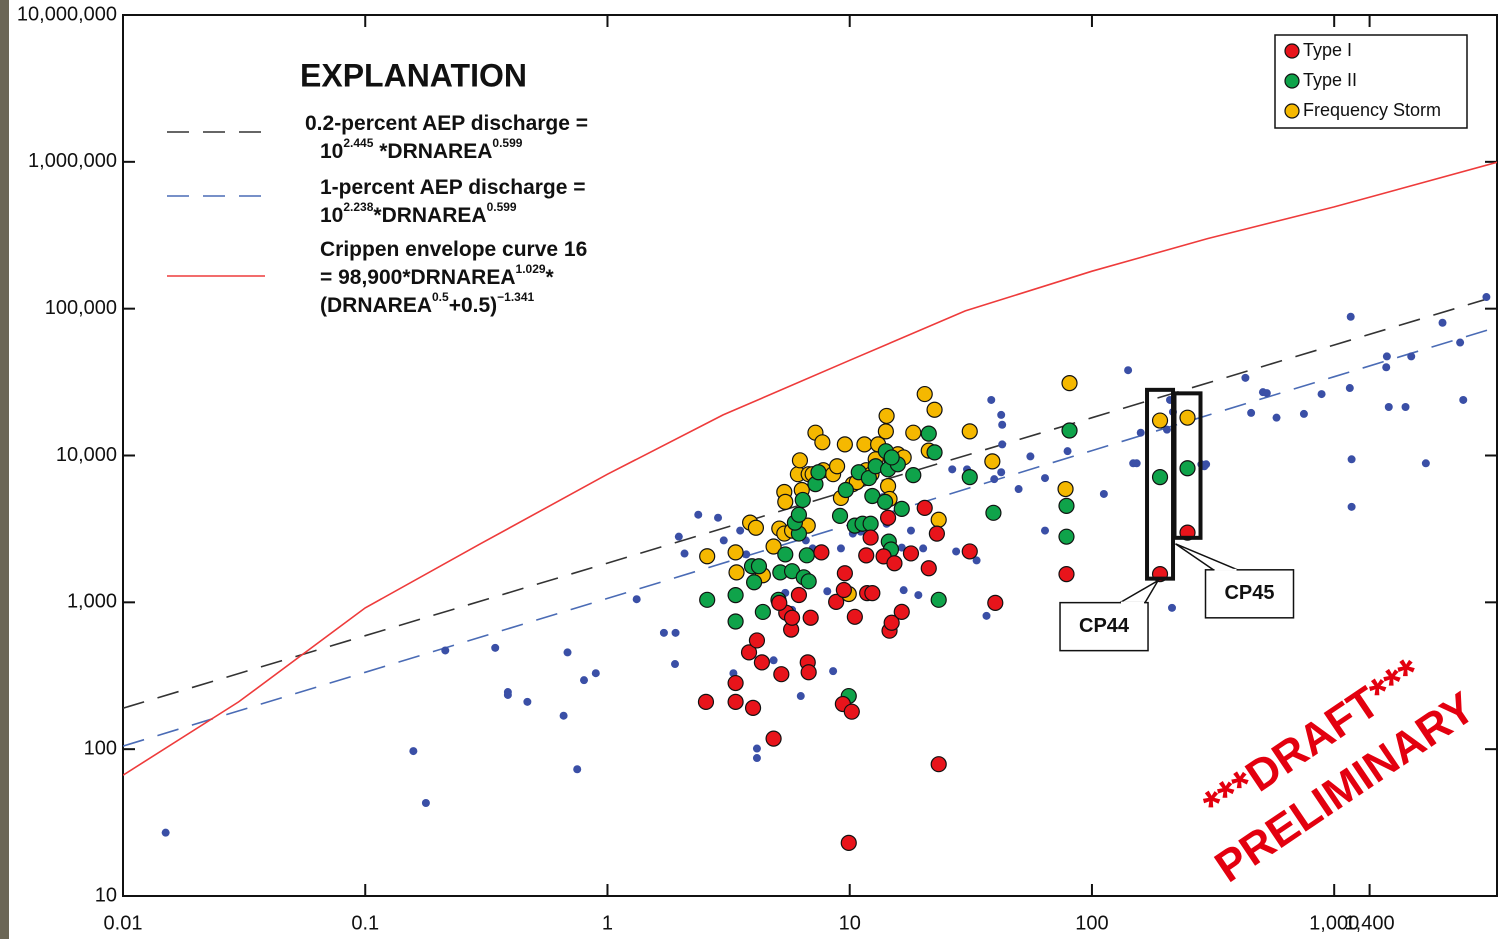  What do you see at coordinates (432, 151) in the screenshot?
I see `label-part: *DRNAREA` at bounding box center [432, 151].